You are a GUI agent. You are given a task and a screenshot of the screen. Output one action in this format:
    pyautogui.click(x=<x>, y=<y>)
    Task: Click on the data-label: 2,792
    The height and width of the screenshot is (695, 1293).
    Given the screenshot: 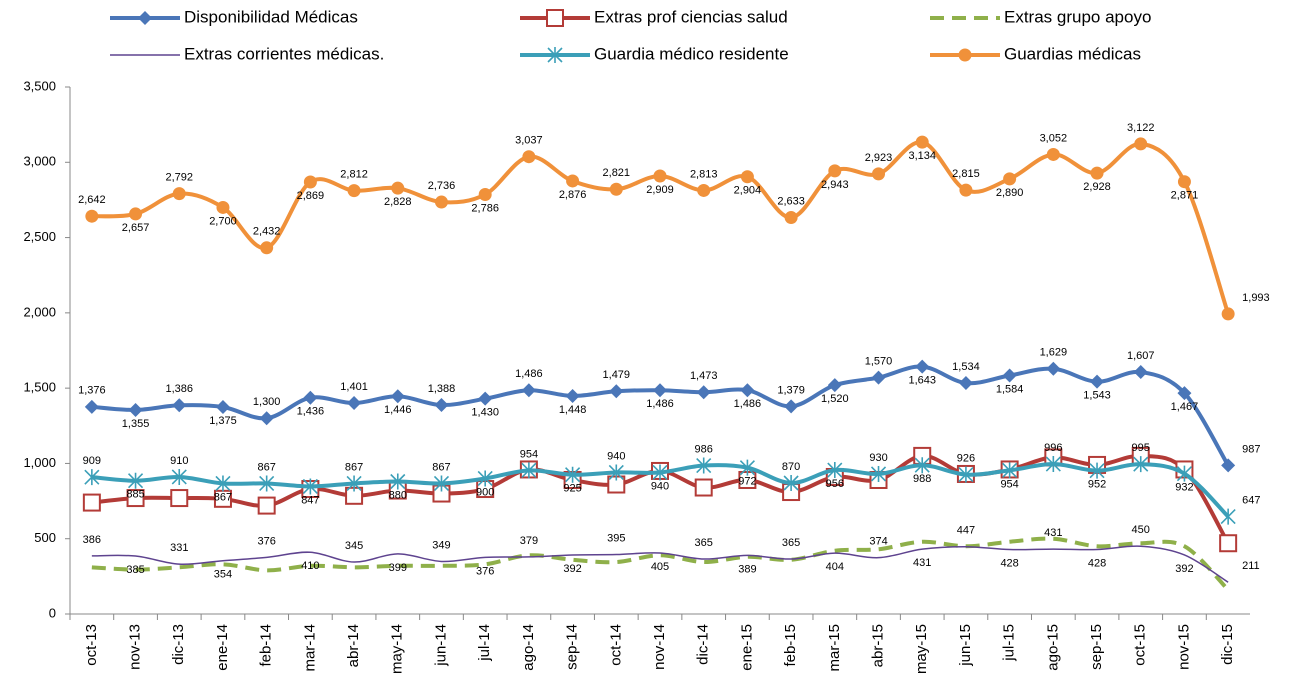 What is the action you would take?
    pyautogui.click(x=179, y=178)
    